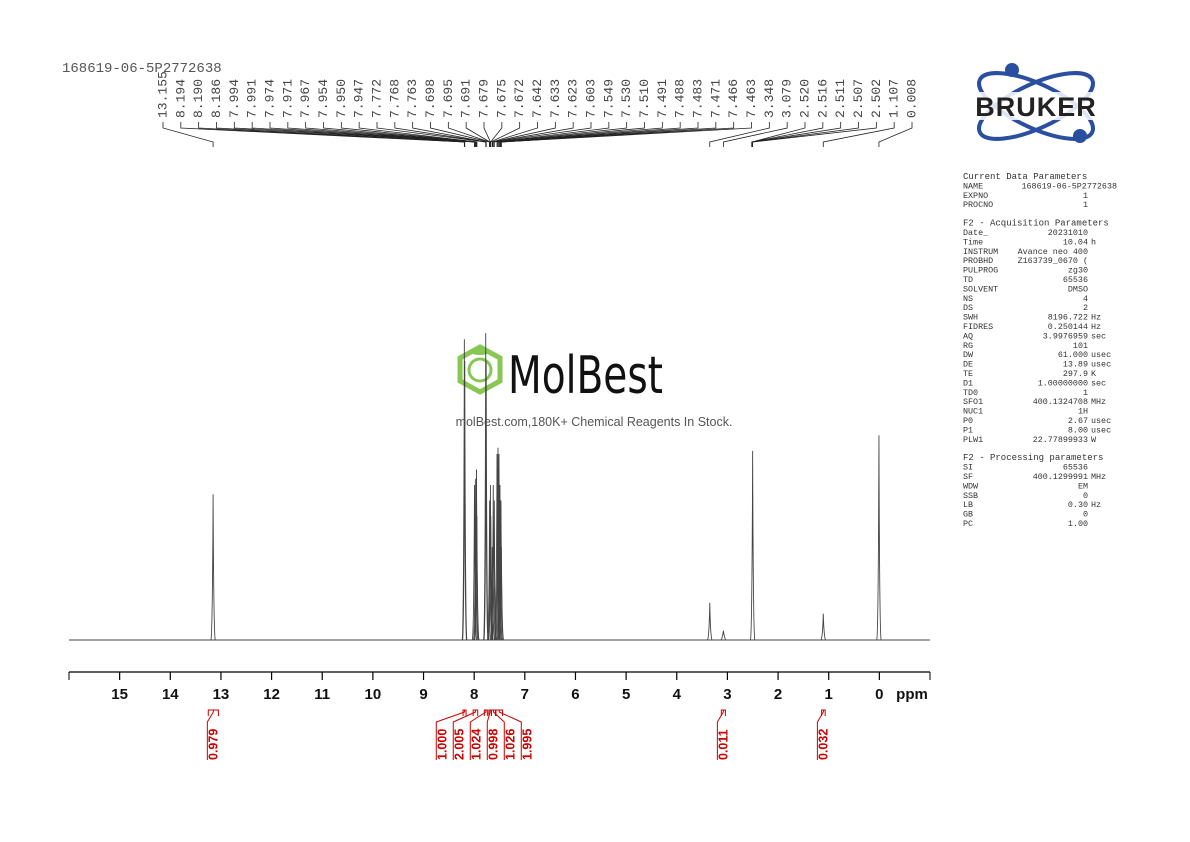 Image resolution: width=1190 pixels, height=842 pixels. I want to click on param-name: GB, so click(968, 515).